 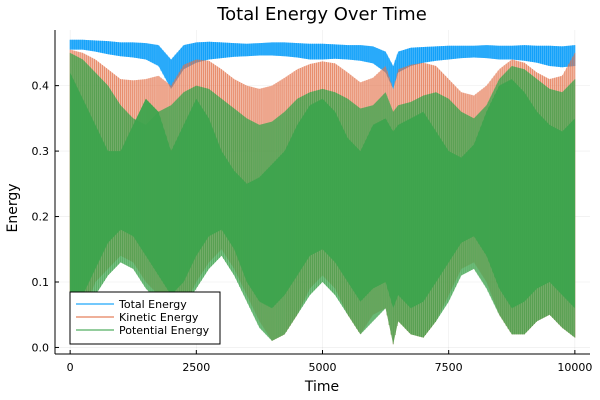 I want to click on y-tick-label: 0.3, so click(x=41, y=151).